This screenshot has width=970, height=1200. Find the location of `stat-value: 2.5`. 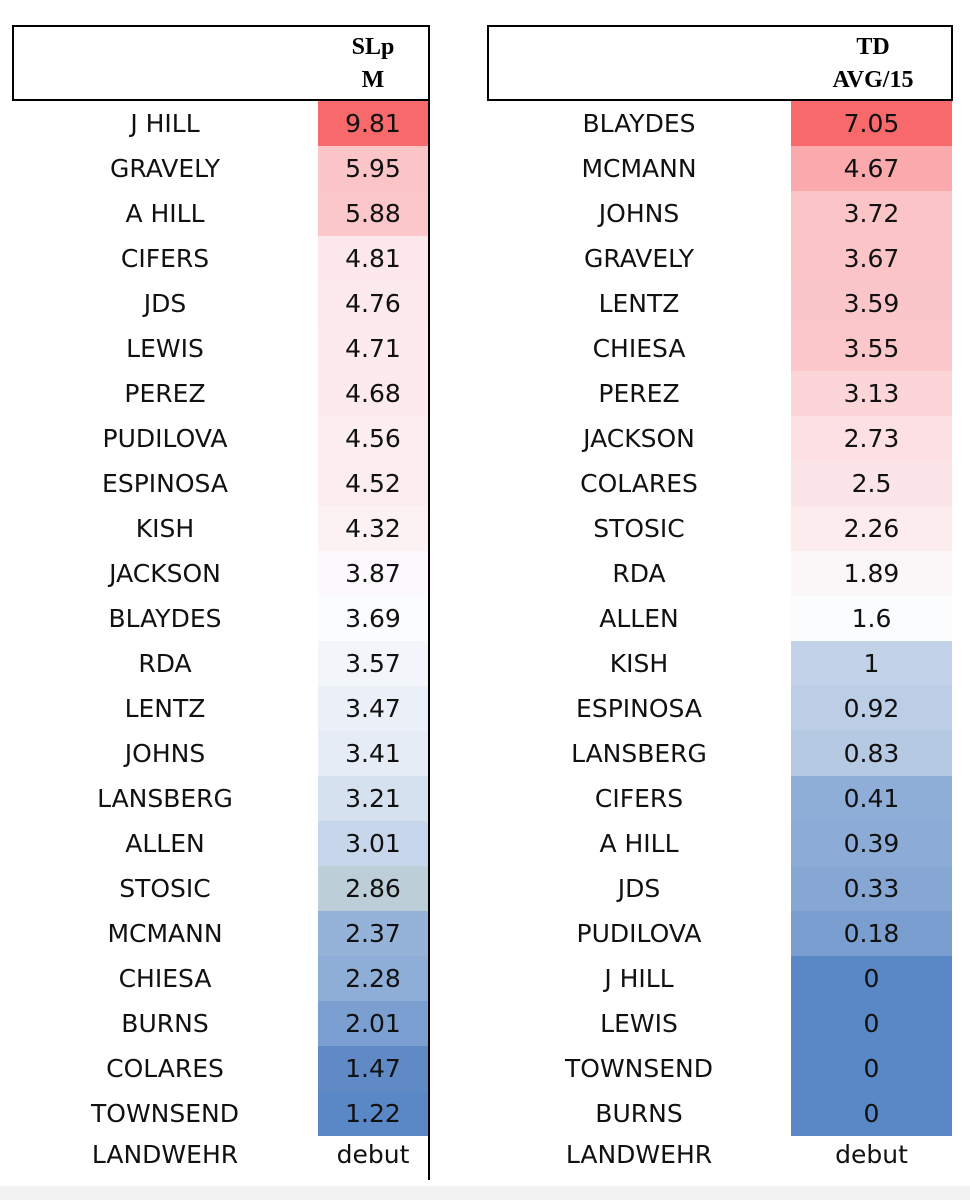

stat-value: 2.5 is located at coordinates (871, 483).